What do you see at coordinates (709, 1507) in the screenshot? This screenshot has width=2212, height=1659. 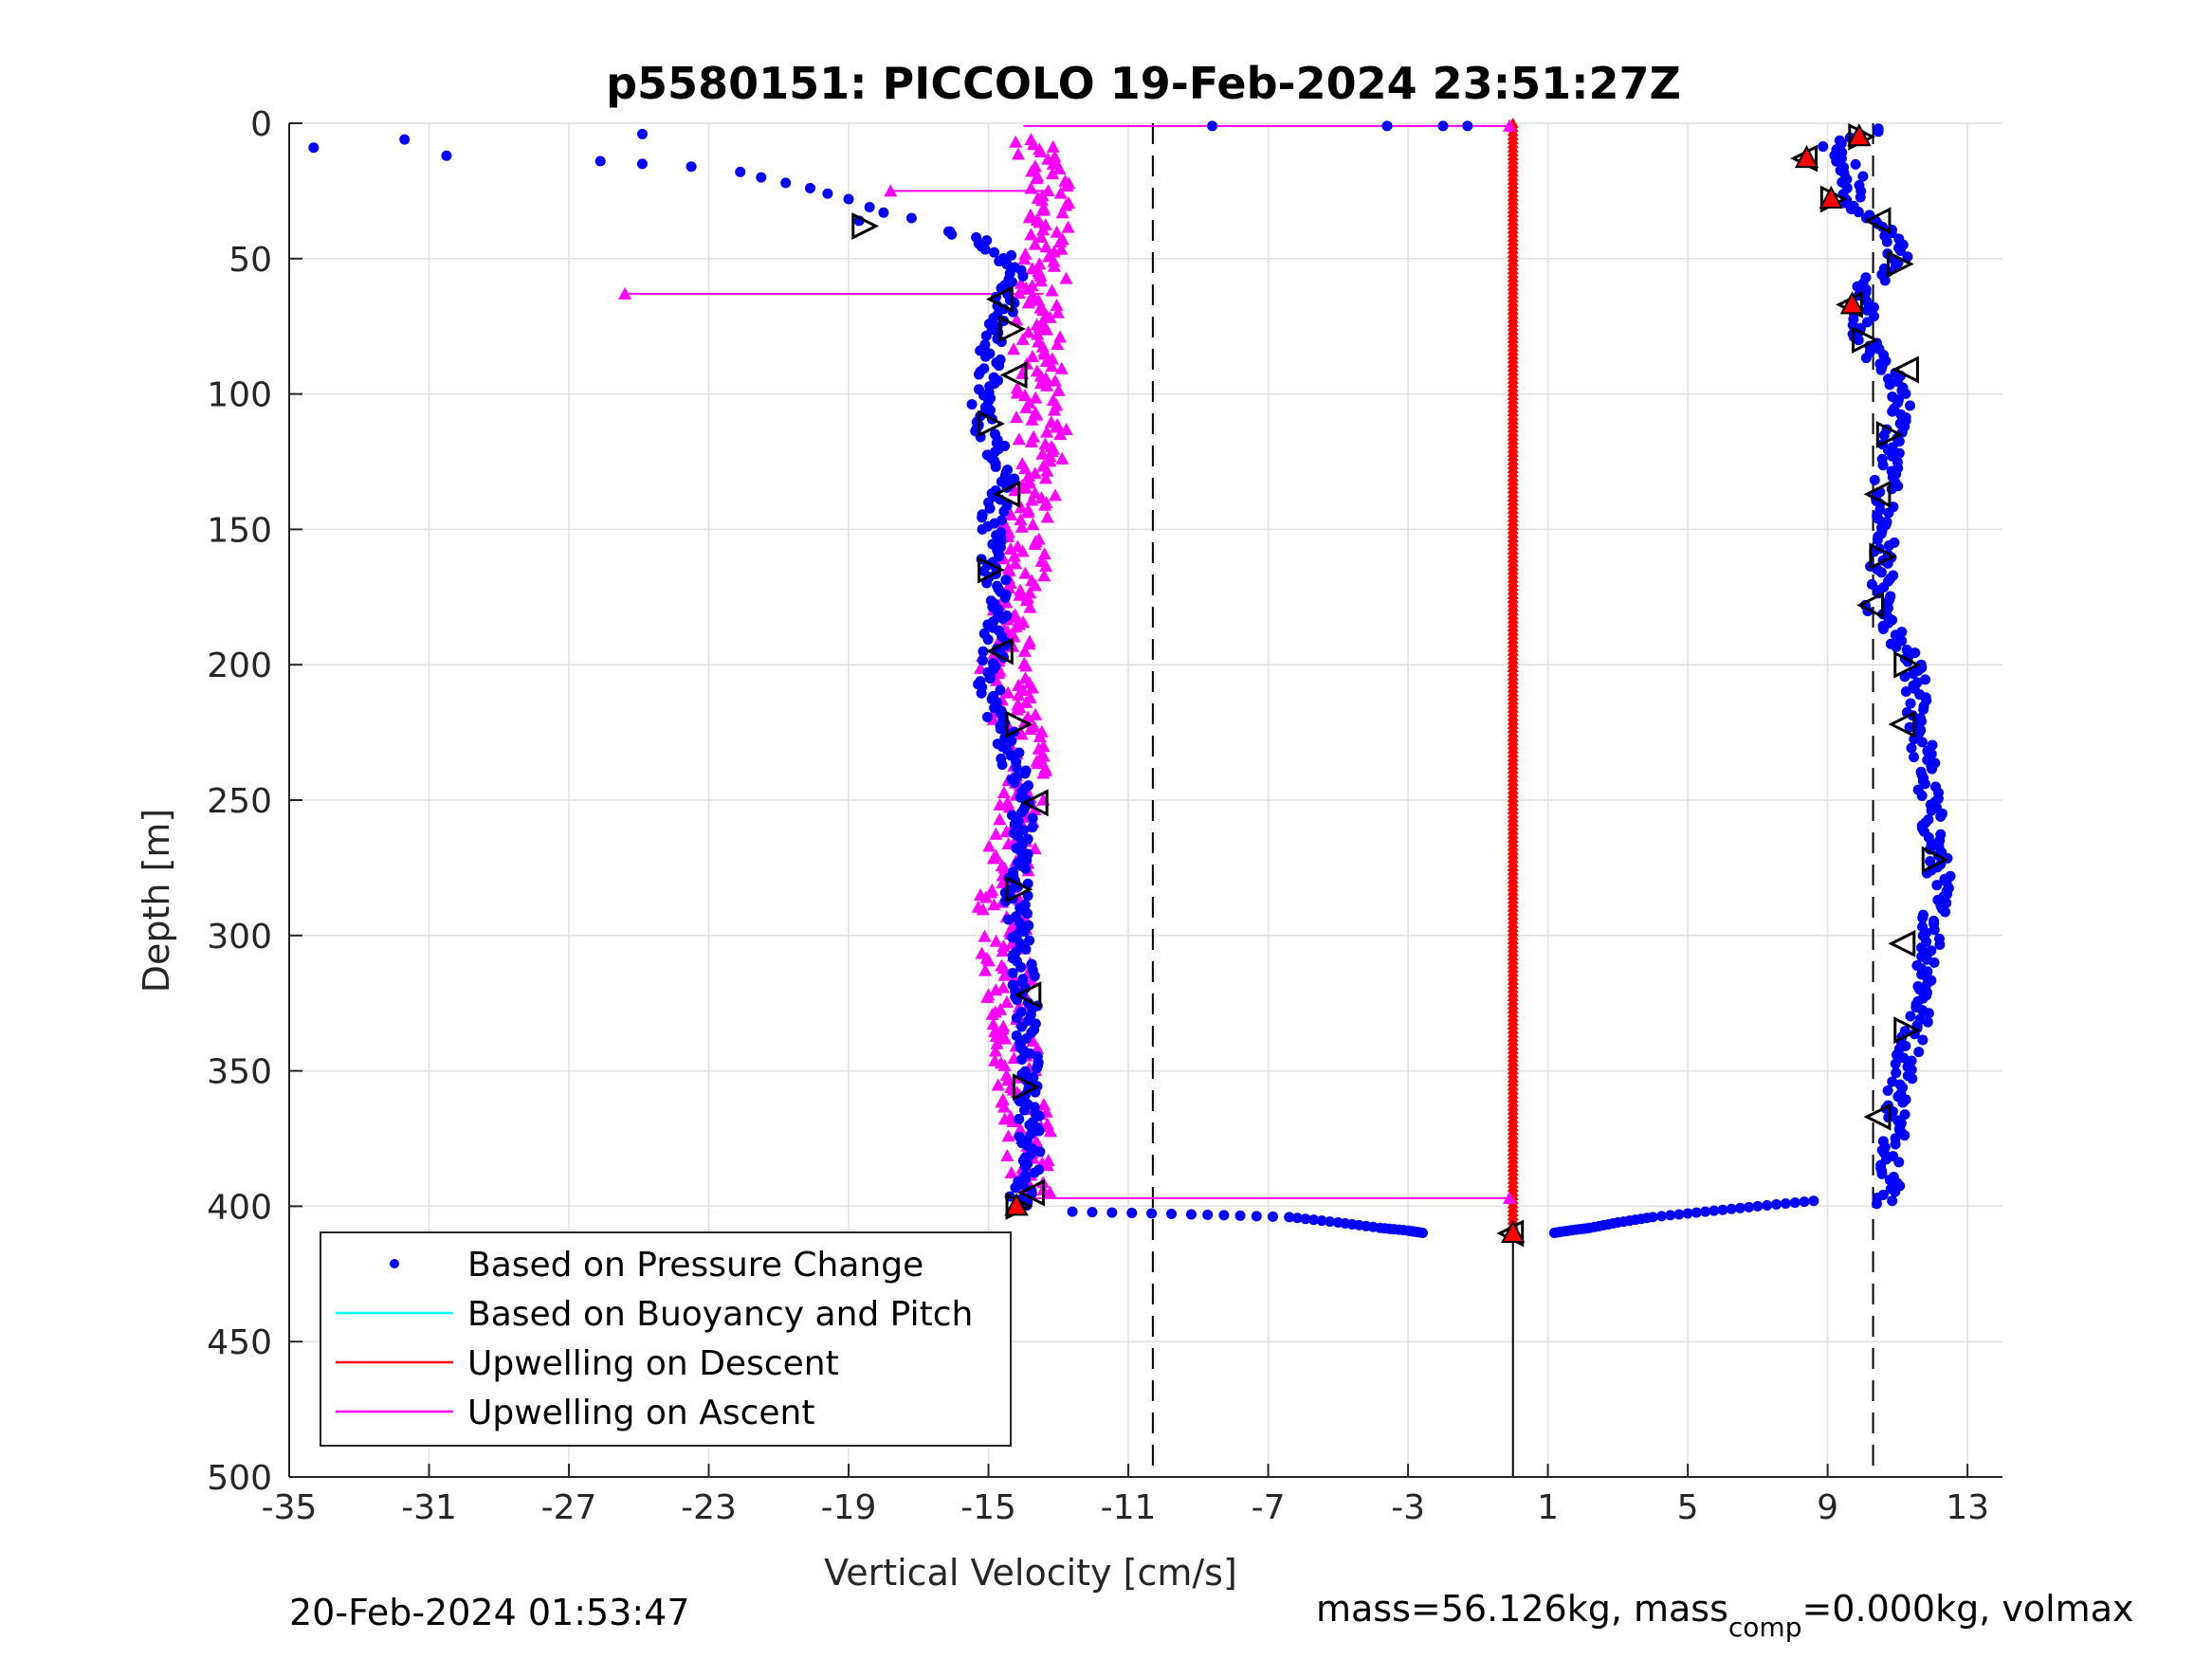 I see `x-tick-label: -23` at bounding box center [709, 1507].